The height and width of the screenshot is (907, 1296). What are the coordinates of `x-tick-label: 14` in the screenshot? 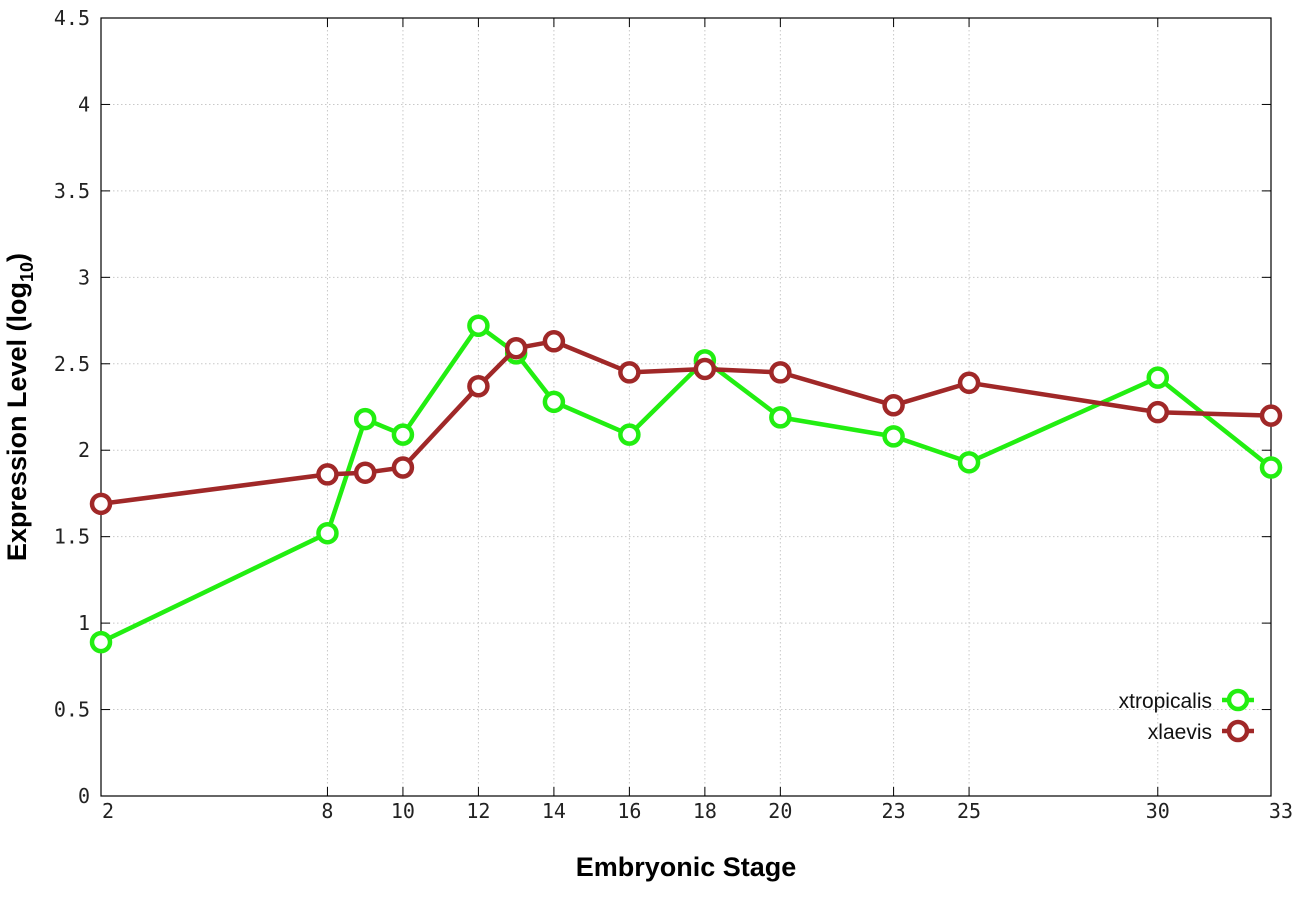 It's located at (554, 811).